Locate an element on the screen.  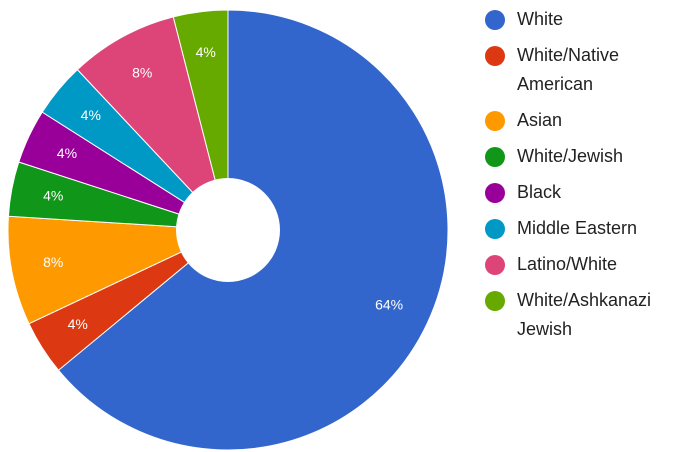
legend-label-middle-eastern: Middle Eastern is located at coordinates (577, 228).